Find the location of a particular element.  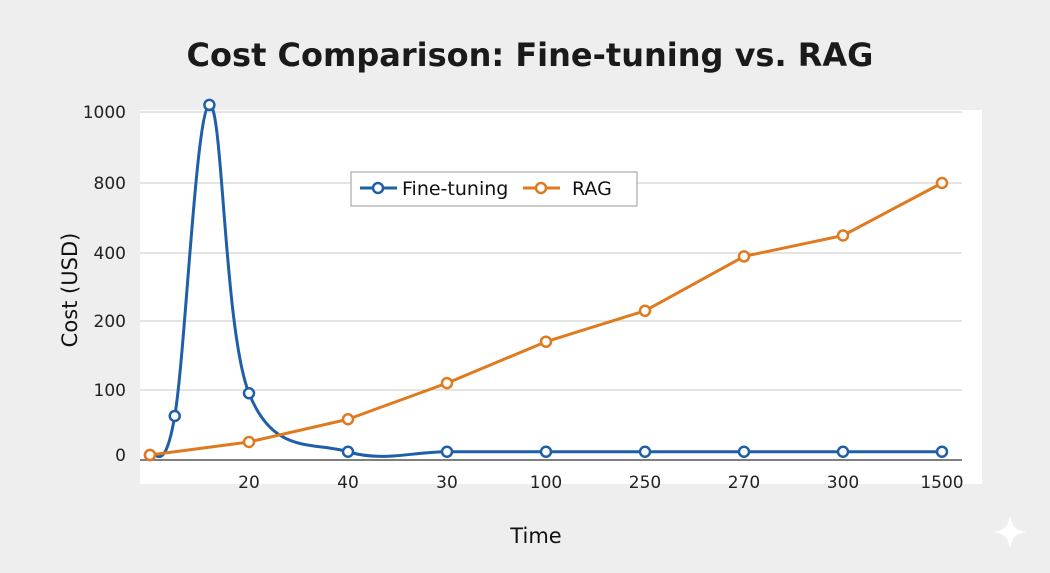

sparkle-icon is located at coordinates (1010, 532).